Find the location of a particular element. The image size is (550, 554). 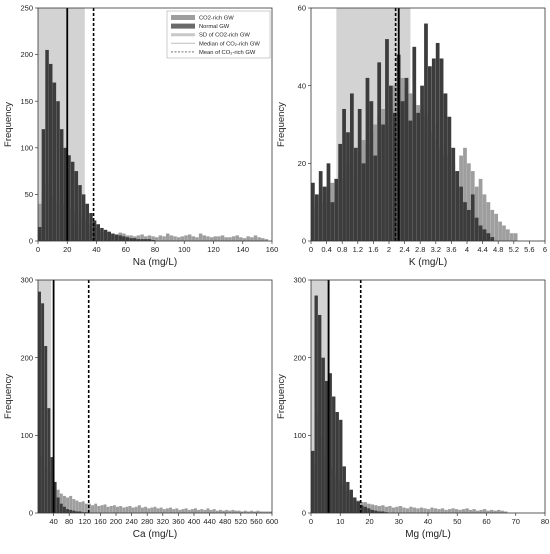

y-tick-label: 100 is located at coordinates (299, 435).